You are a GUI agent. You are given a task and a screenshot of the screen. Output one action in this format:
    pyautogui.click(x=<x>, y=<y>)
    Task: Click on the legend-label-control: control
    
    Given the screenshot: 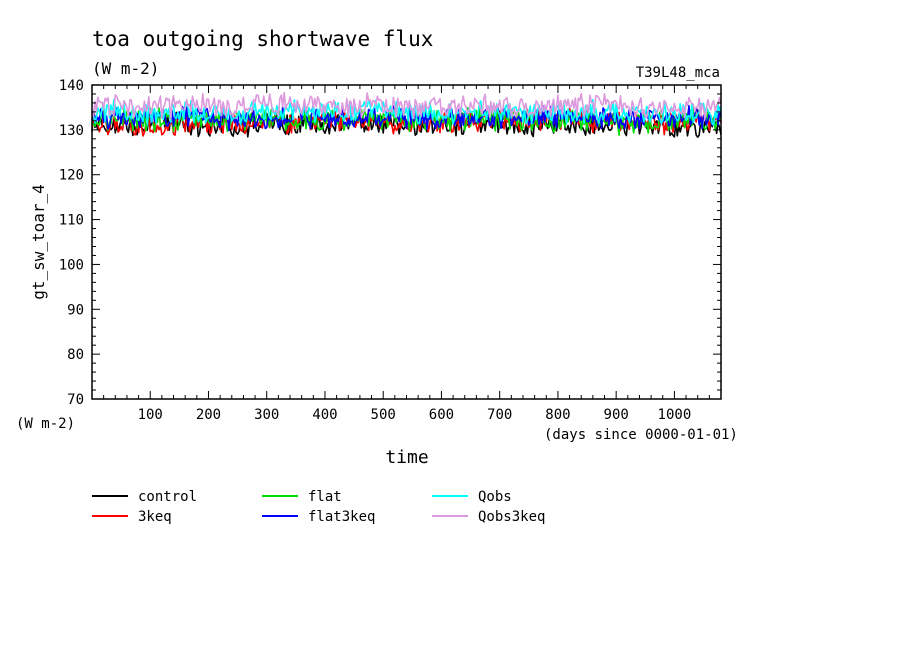 What is the action you would take?
    pyautogui.click(x=167, y=497)
    